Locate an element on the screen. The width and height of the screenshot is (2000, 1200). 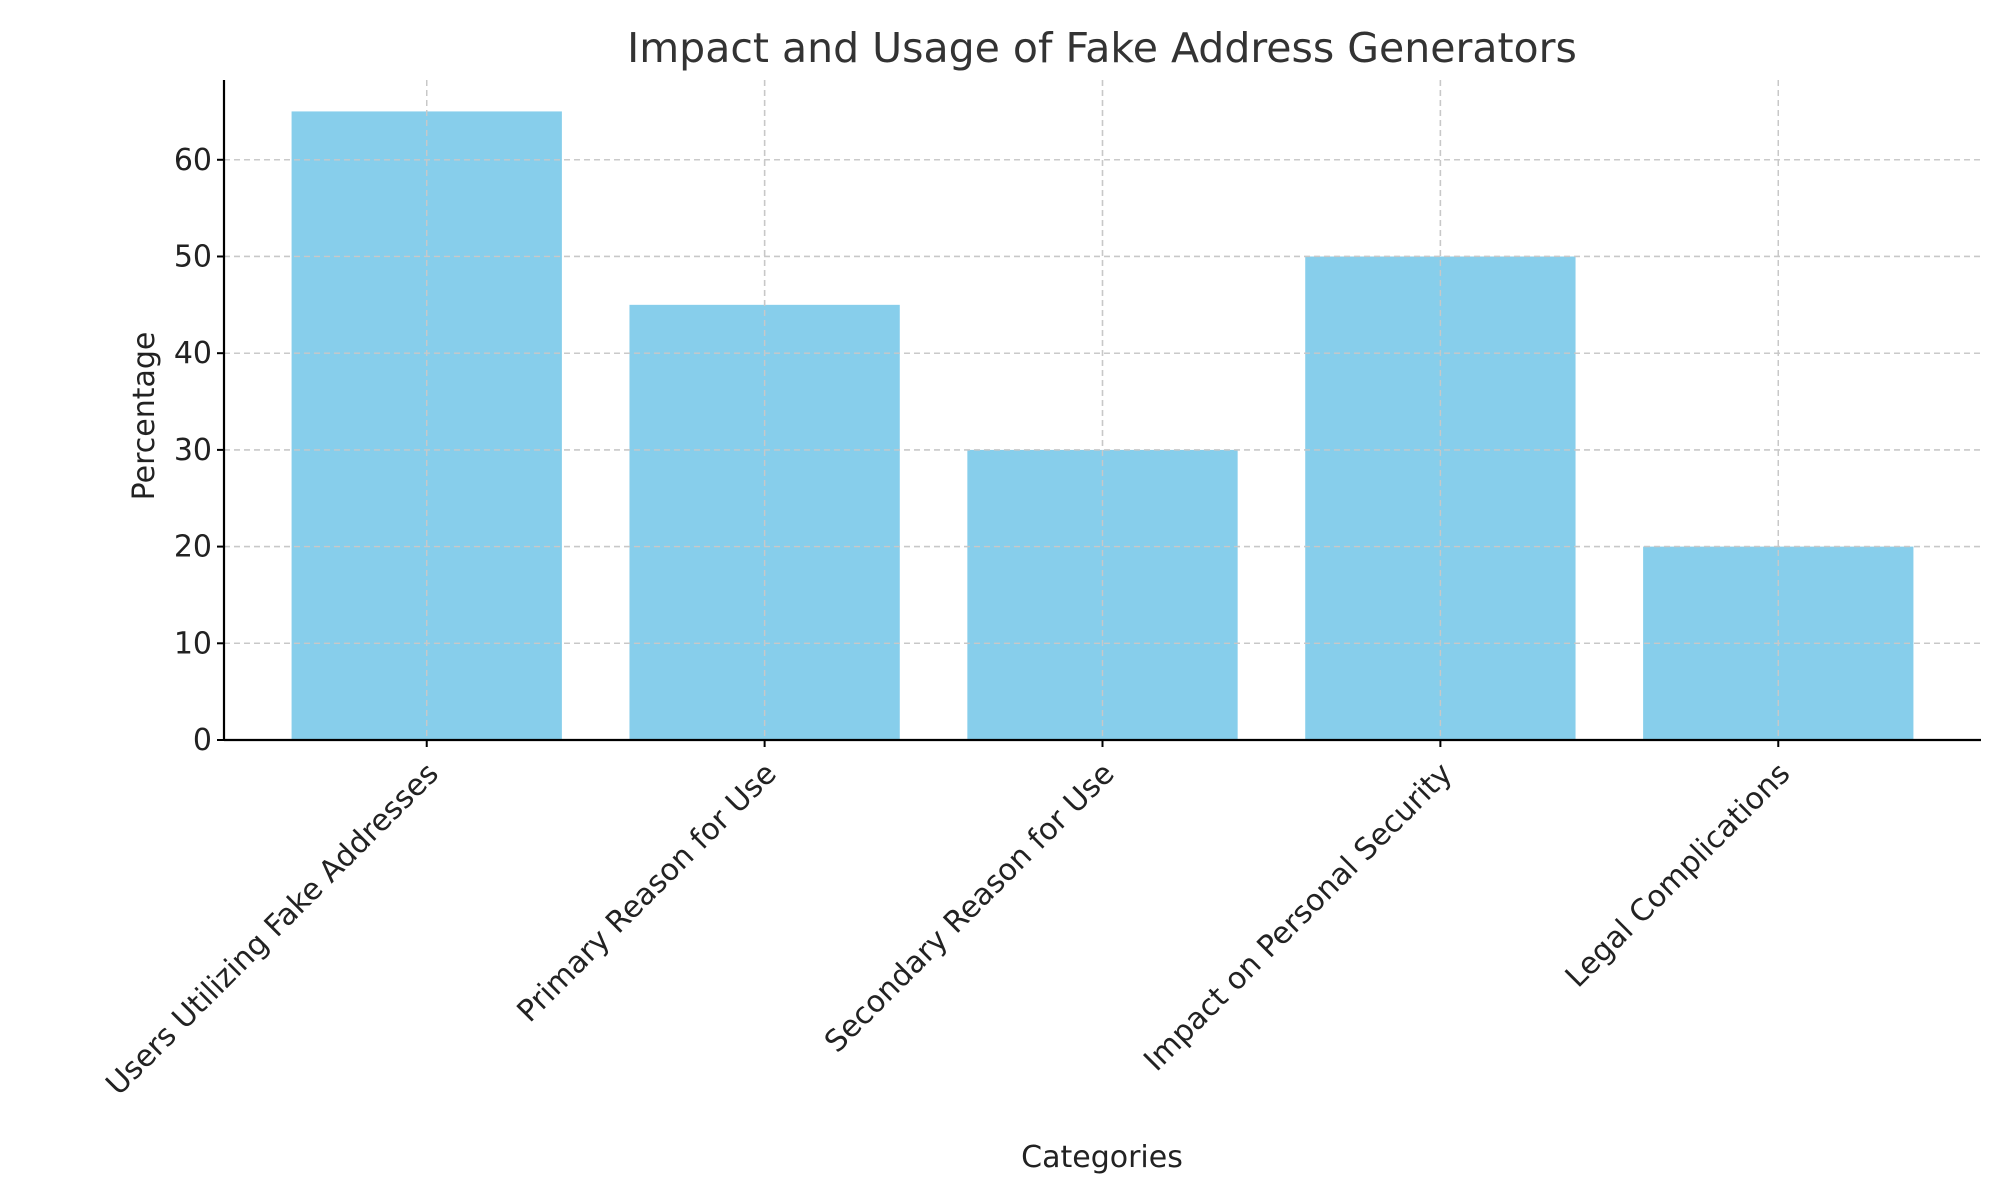
y-tick-label: 0 is located at coordinates (202, 740).